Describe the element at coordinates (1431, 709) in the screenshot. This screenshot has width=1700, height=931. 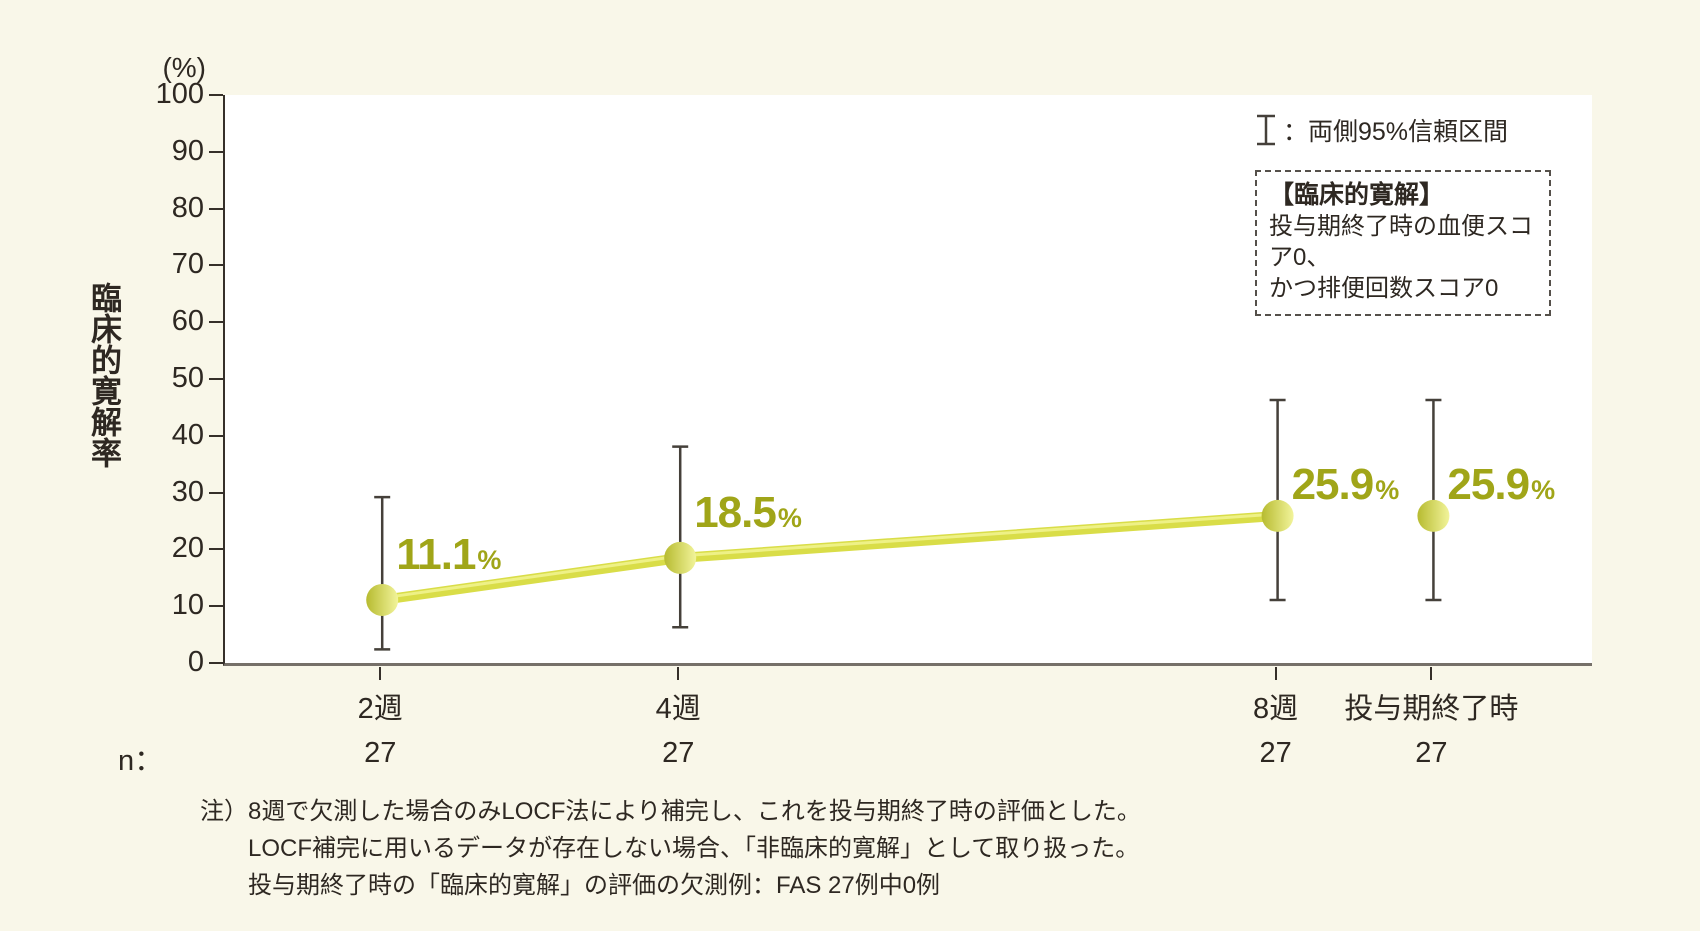
I see `x-tick-label: 投与期終了時` at that location.